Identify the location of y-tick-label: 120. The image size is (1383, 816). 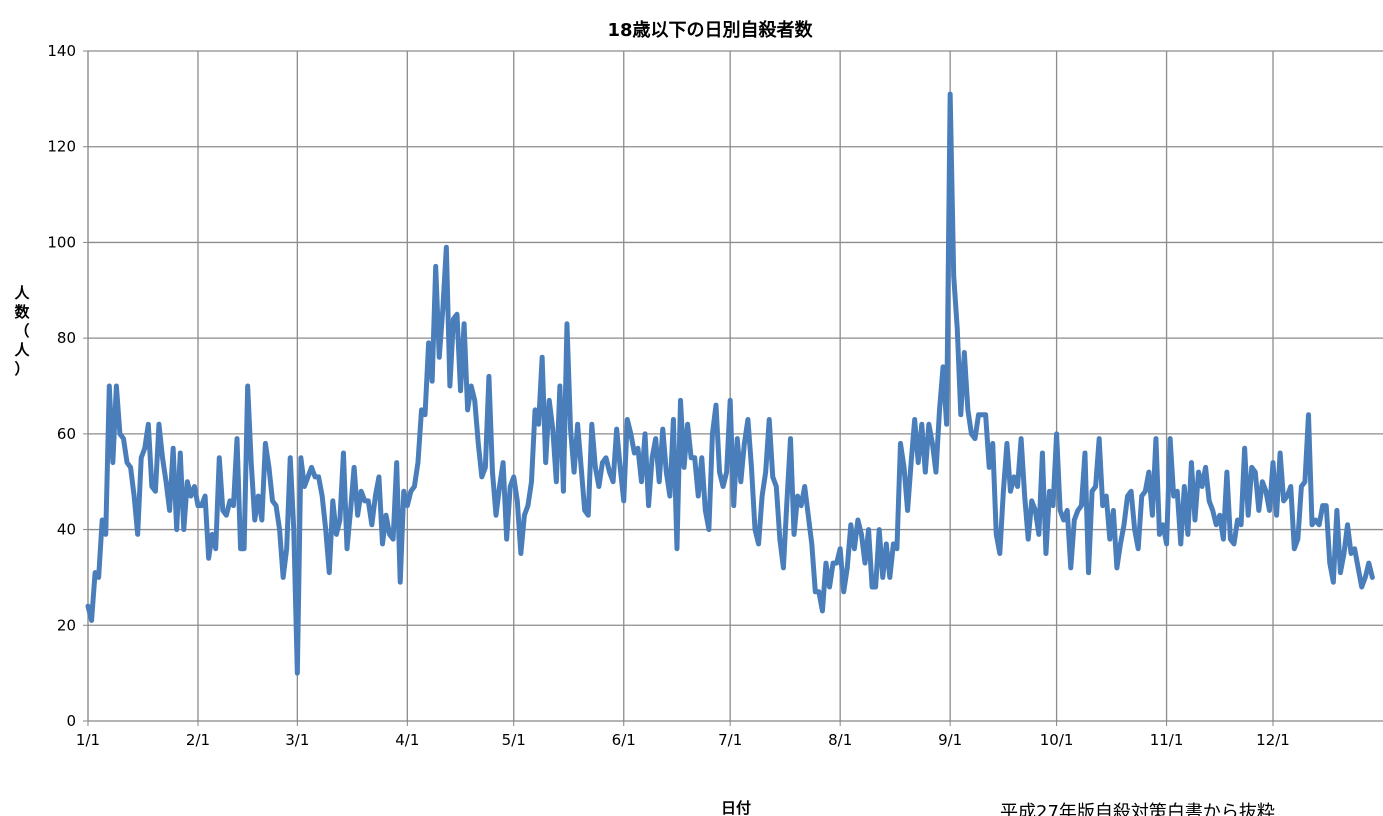
(61, 147).